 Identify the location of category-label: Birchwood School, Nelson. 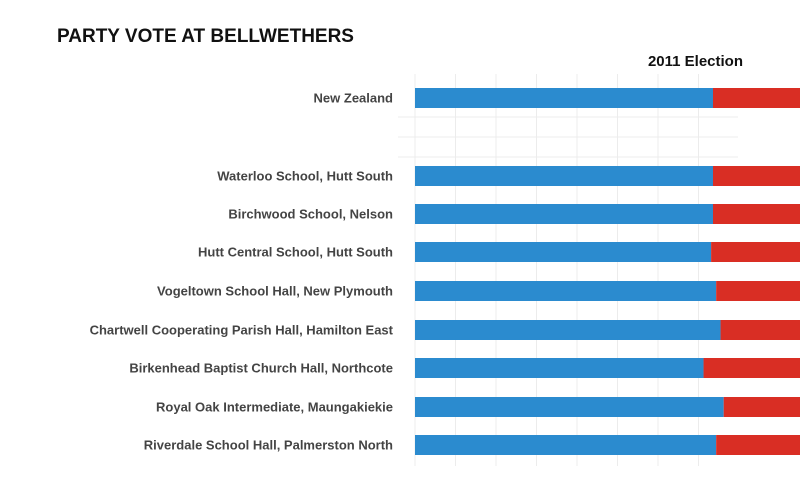
(310, 214).